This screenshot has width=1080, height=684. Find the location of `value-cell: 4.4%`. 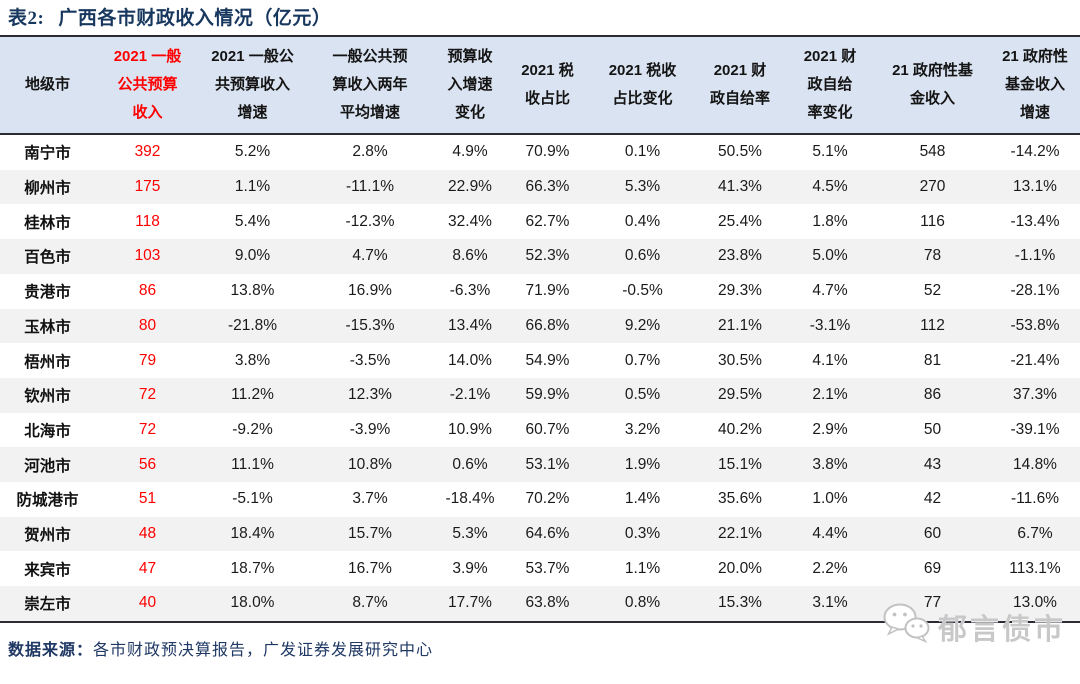

value-cell: 4.4% is located at coordinates (830, 534).